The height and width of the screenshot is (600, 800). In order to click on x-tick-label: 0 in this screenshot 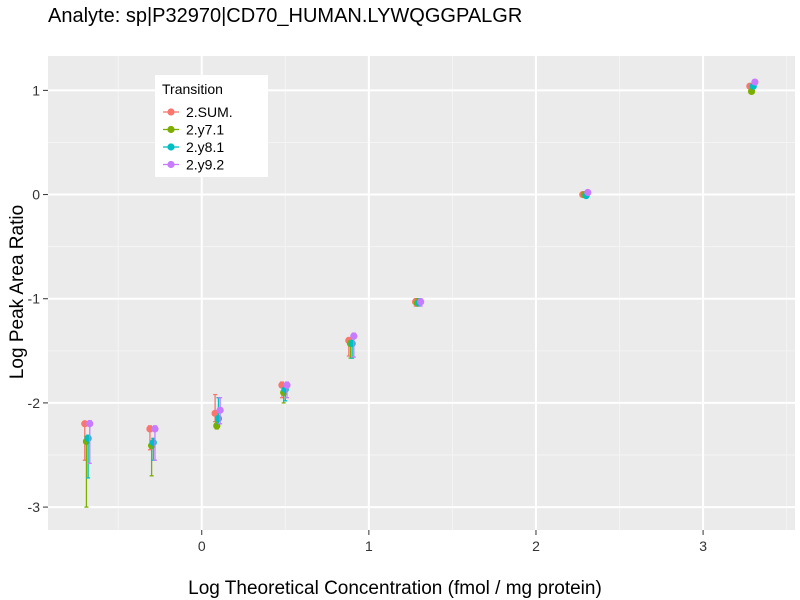, I will do `click(202, 546)`.